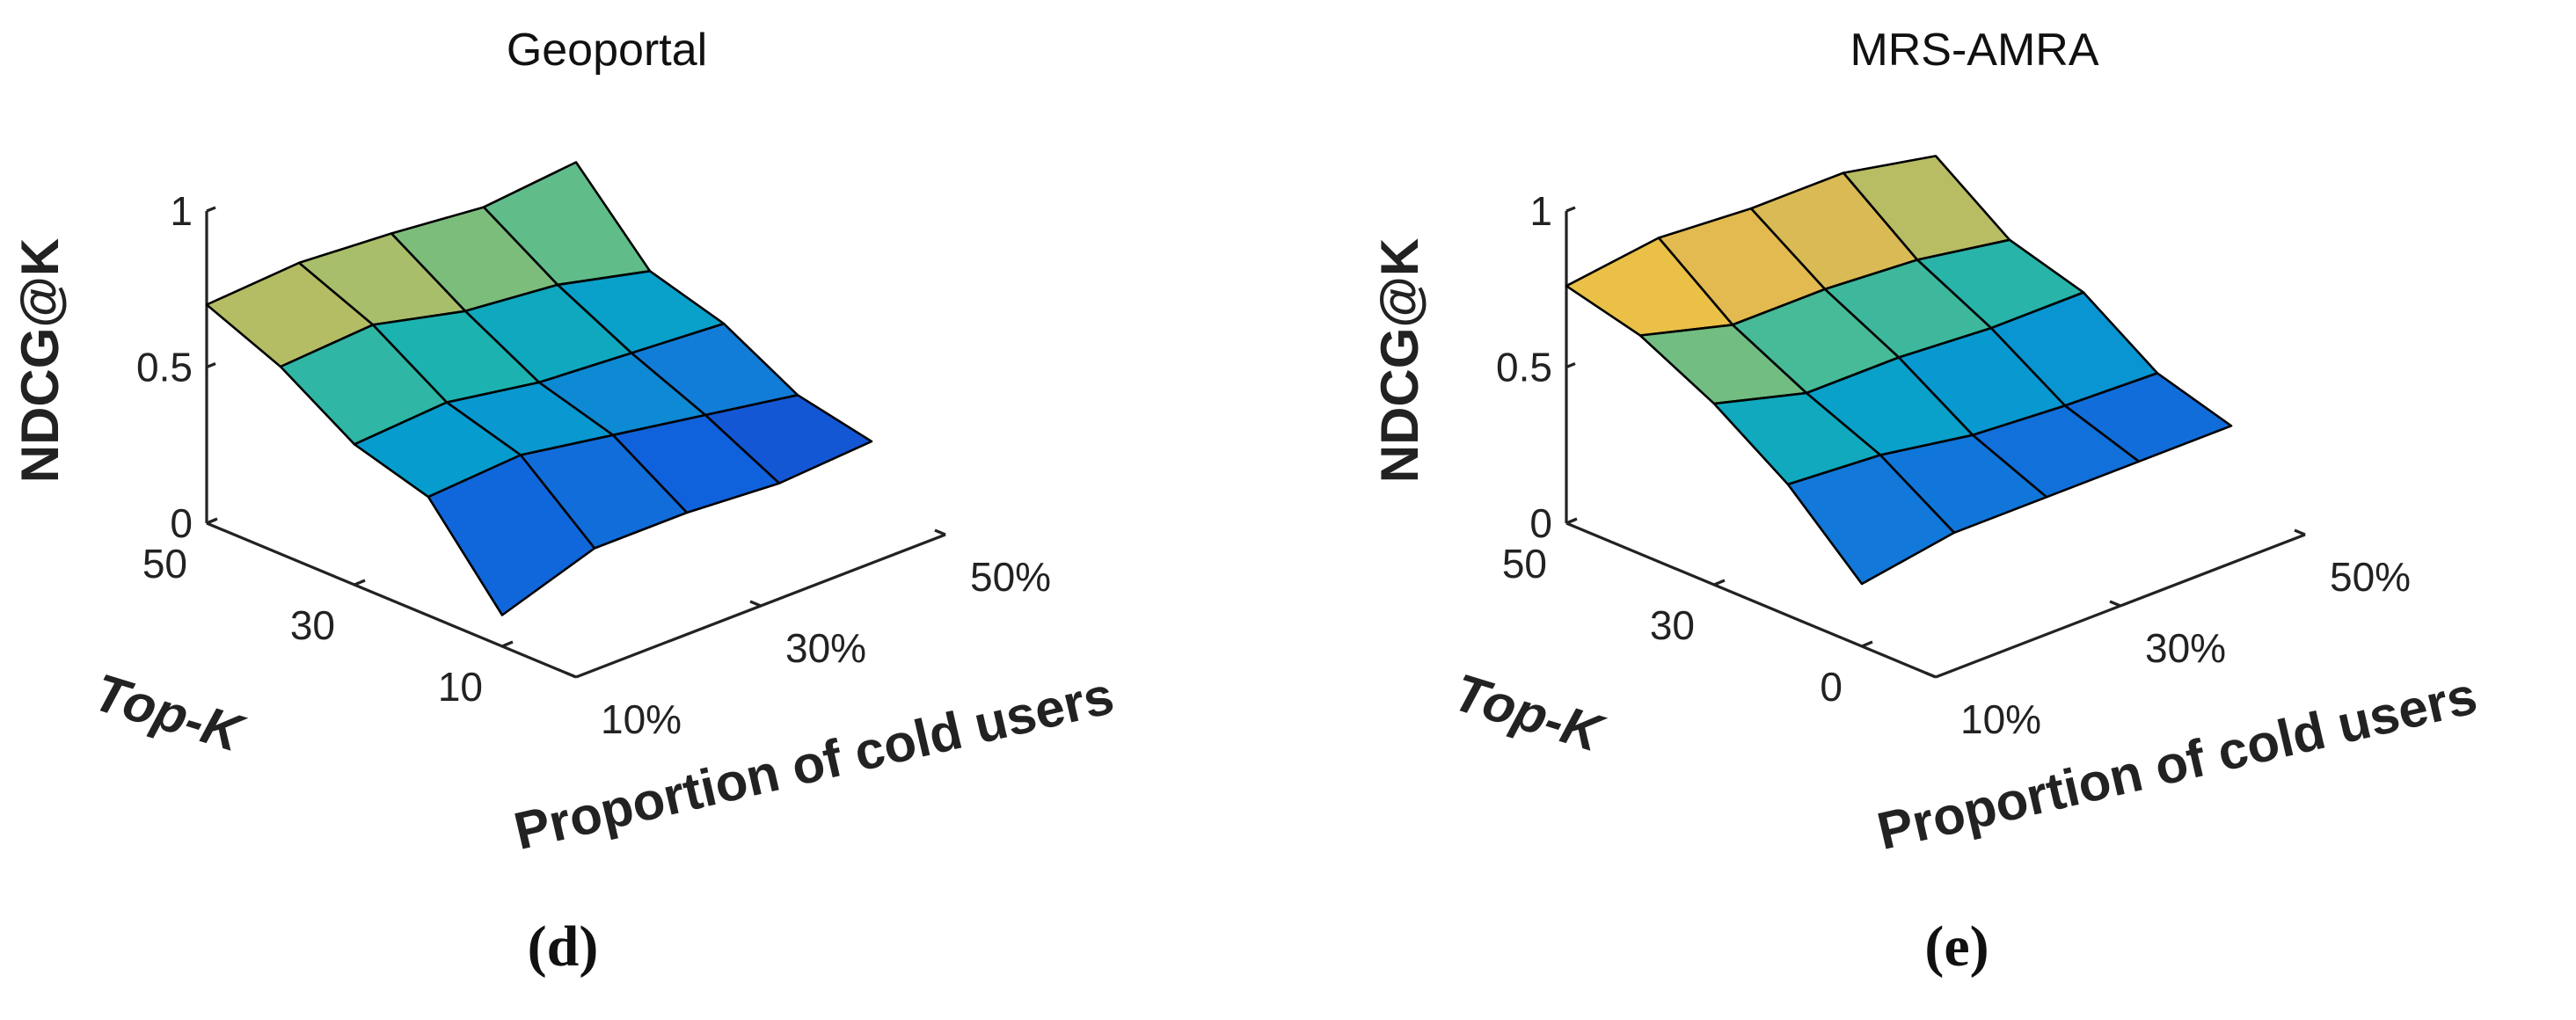 The width and height of the screenshot is (2576, 1020). What do you see at coordinates (1974, 50) in the screenshot?
I see `chart-title: MRS-AMRA` at bounding box center [1974, 50].